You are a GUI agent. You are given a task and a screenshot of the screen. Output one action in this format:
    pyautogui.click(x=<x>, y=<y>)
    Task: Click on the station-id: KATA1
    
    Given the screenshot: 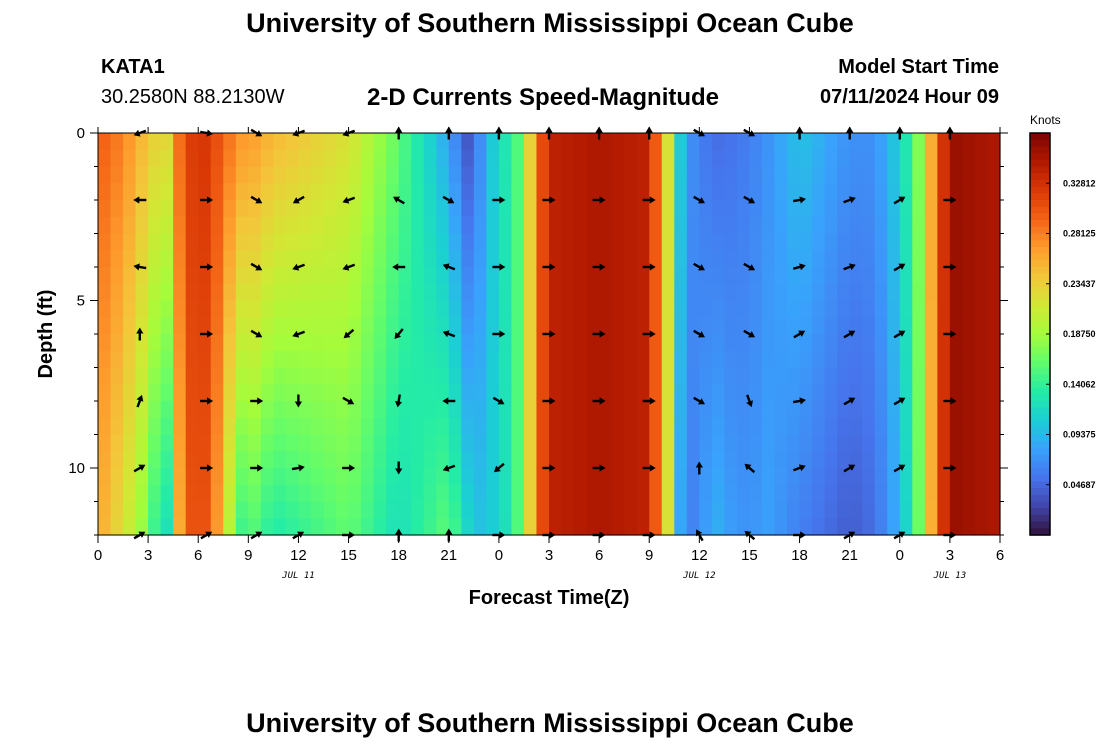 What is the action you would take?
    pyautogui.click(x=133, y=67)
    